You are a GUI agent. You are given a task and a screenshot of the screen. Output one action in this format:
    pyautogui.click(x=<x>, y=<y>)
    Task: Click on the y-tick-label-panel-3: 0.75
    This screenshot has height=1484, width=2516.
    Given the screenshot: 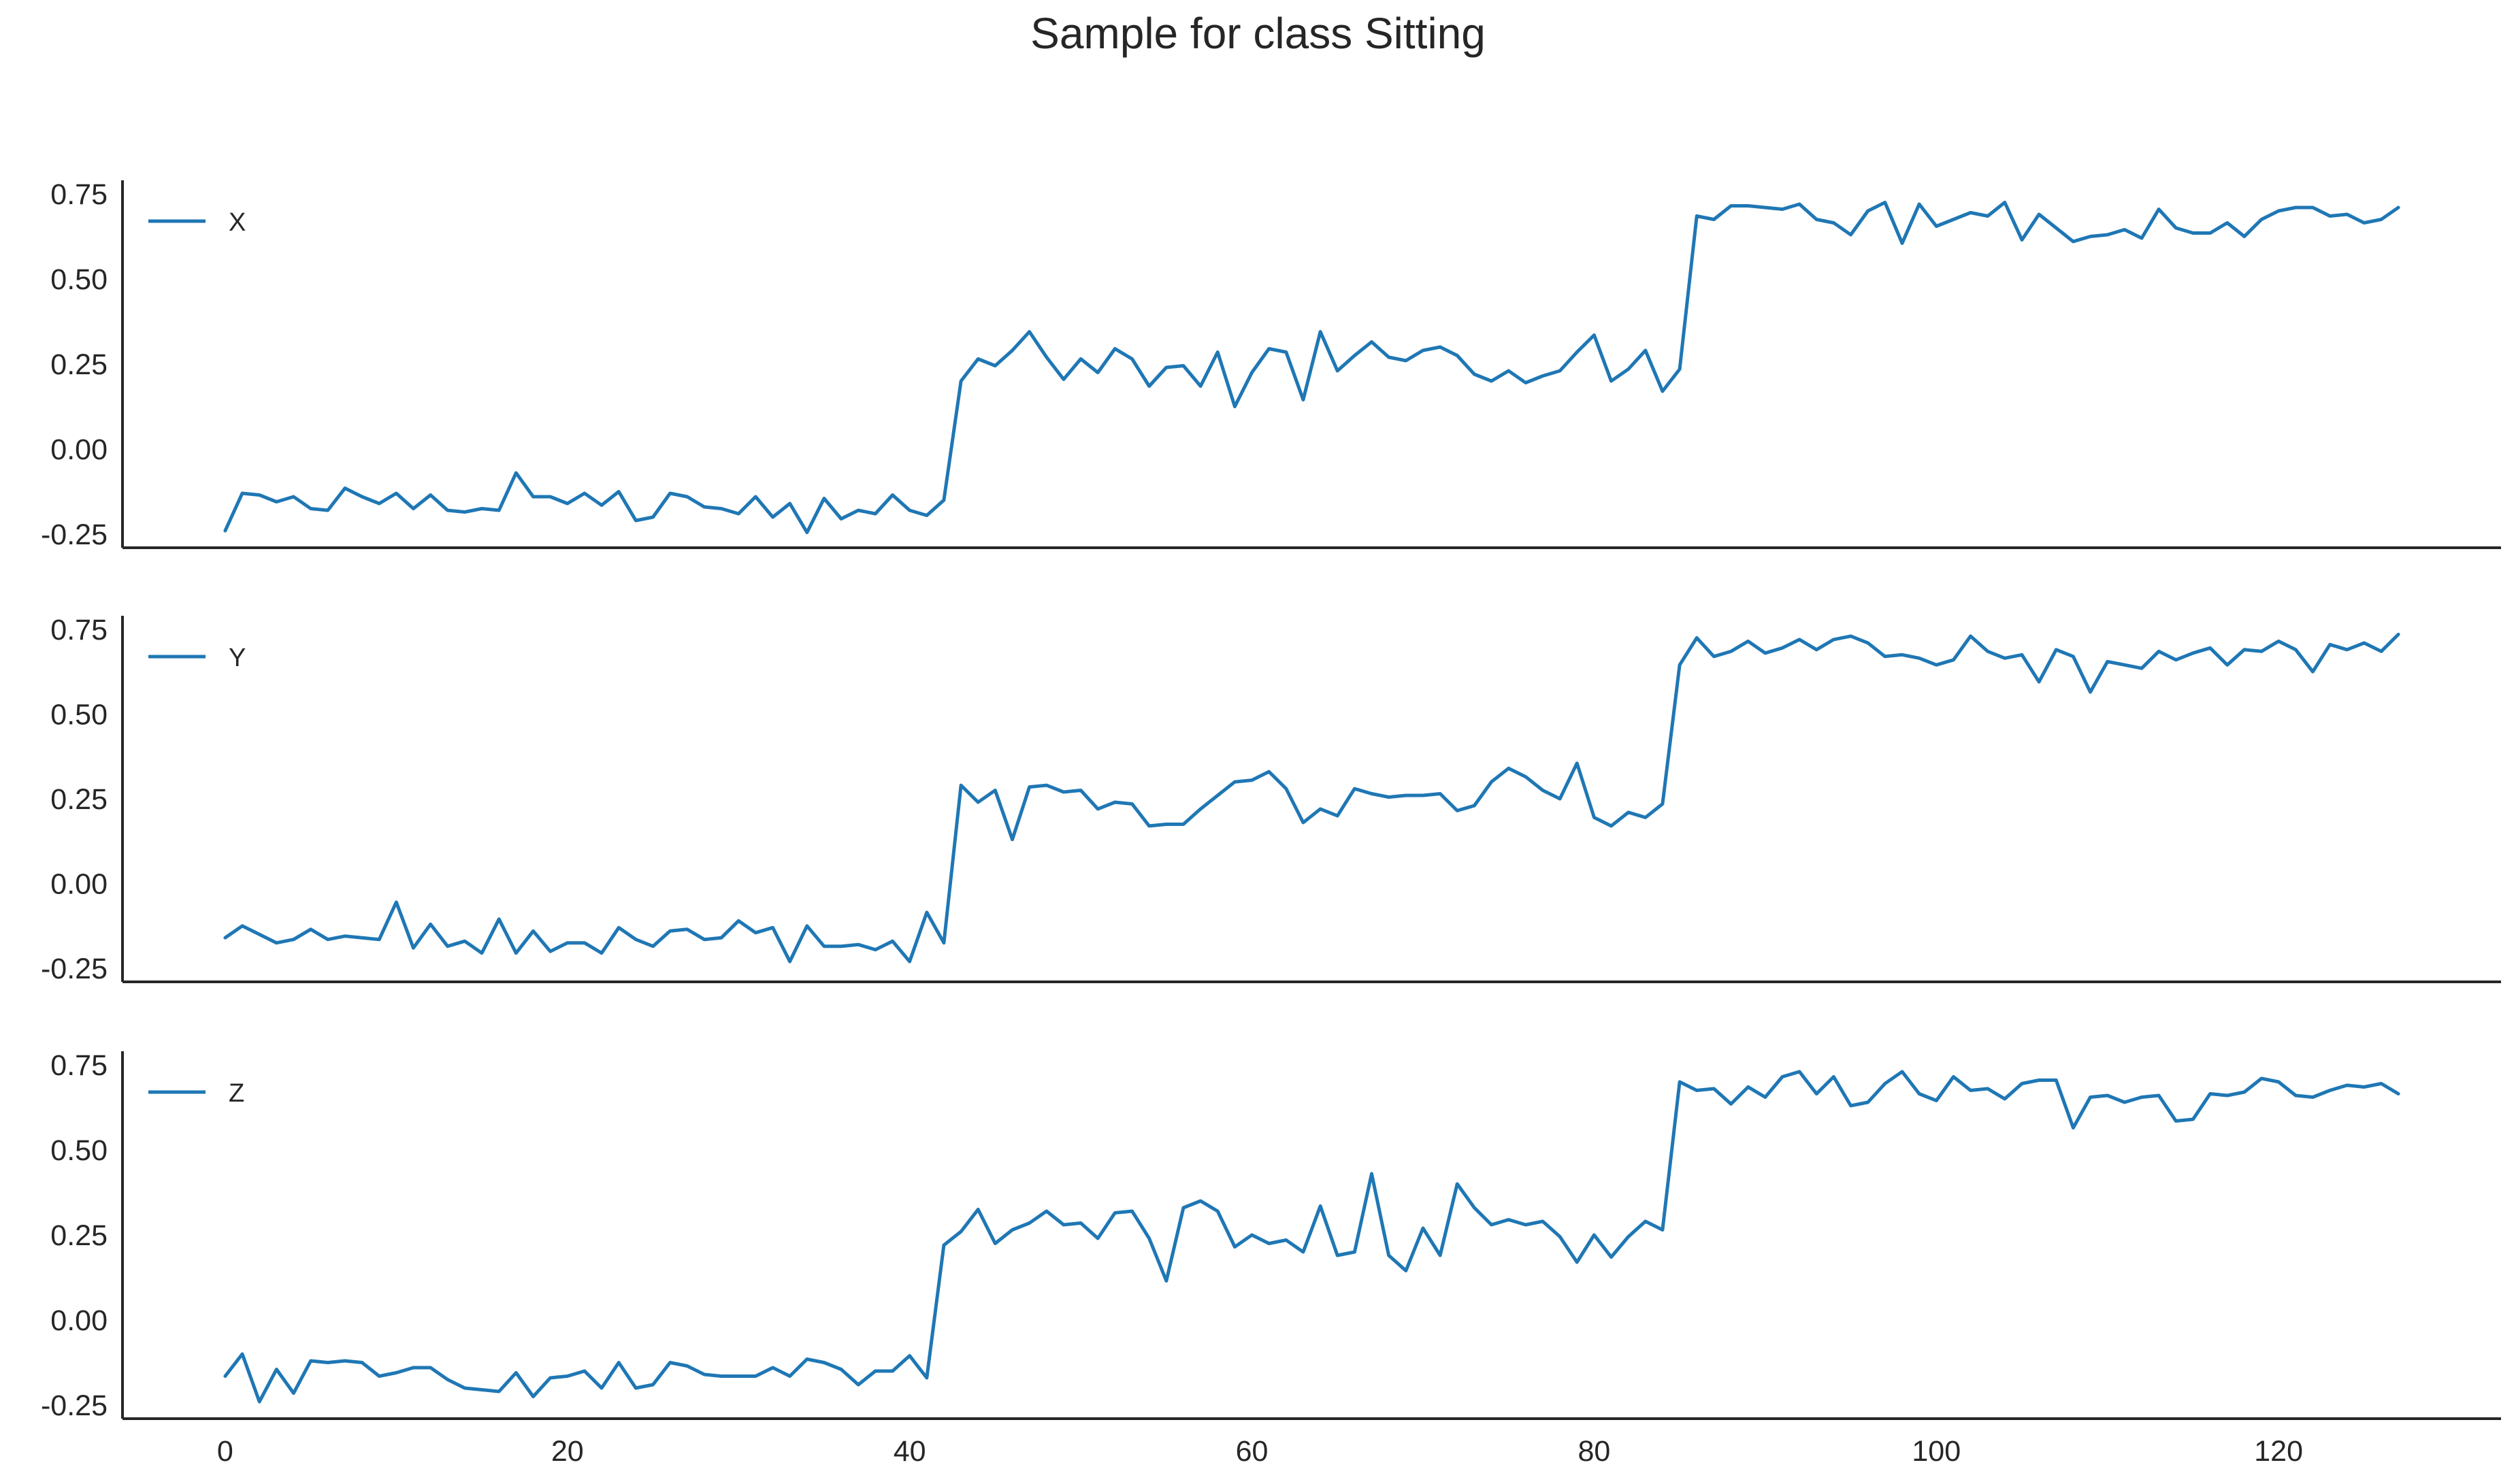 What is the action you would take?
    pyautogui.click(x=79, y=1065)
    